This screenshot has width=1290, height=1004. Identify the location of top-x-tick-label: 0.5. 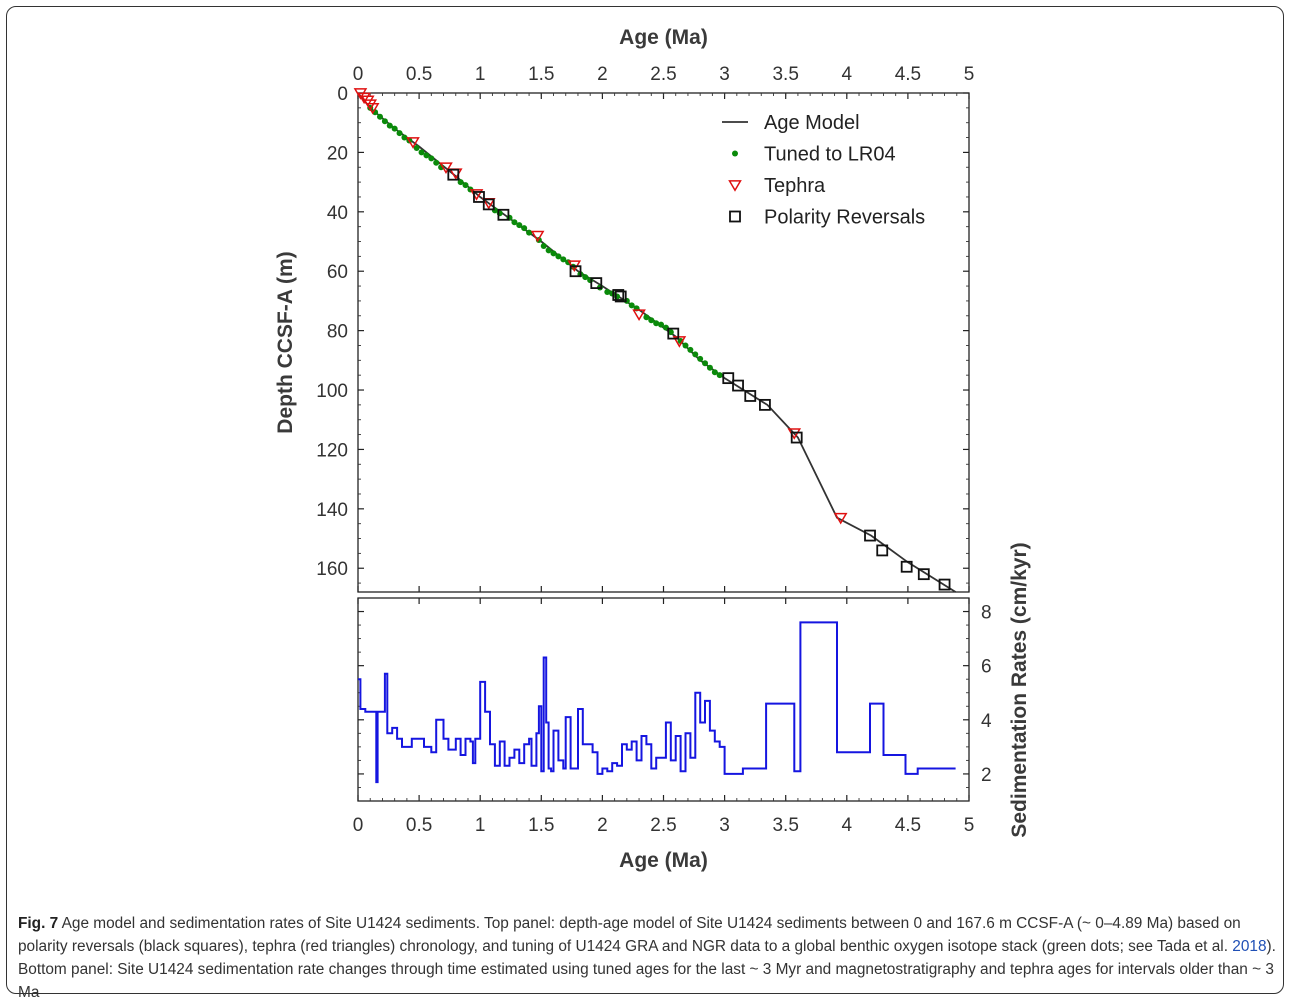
(419, 74).